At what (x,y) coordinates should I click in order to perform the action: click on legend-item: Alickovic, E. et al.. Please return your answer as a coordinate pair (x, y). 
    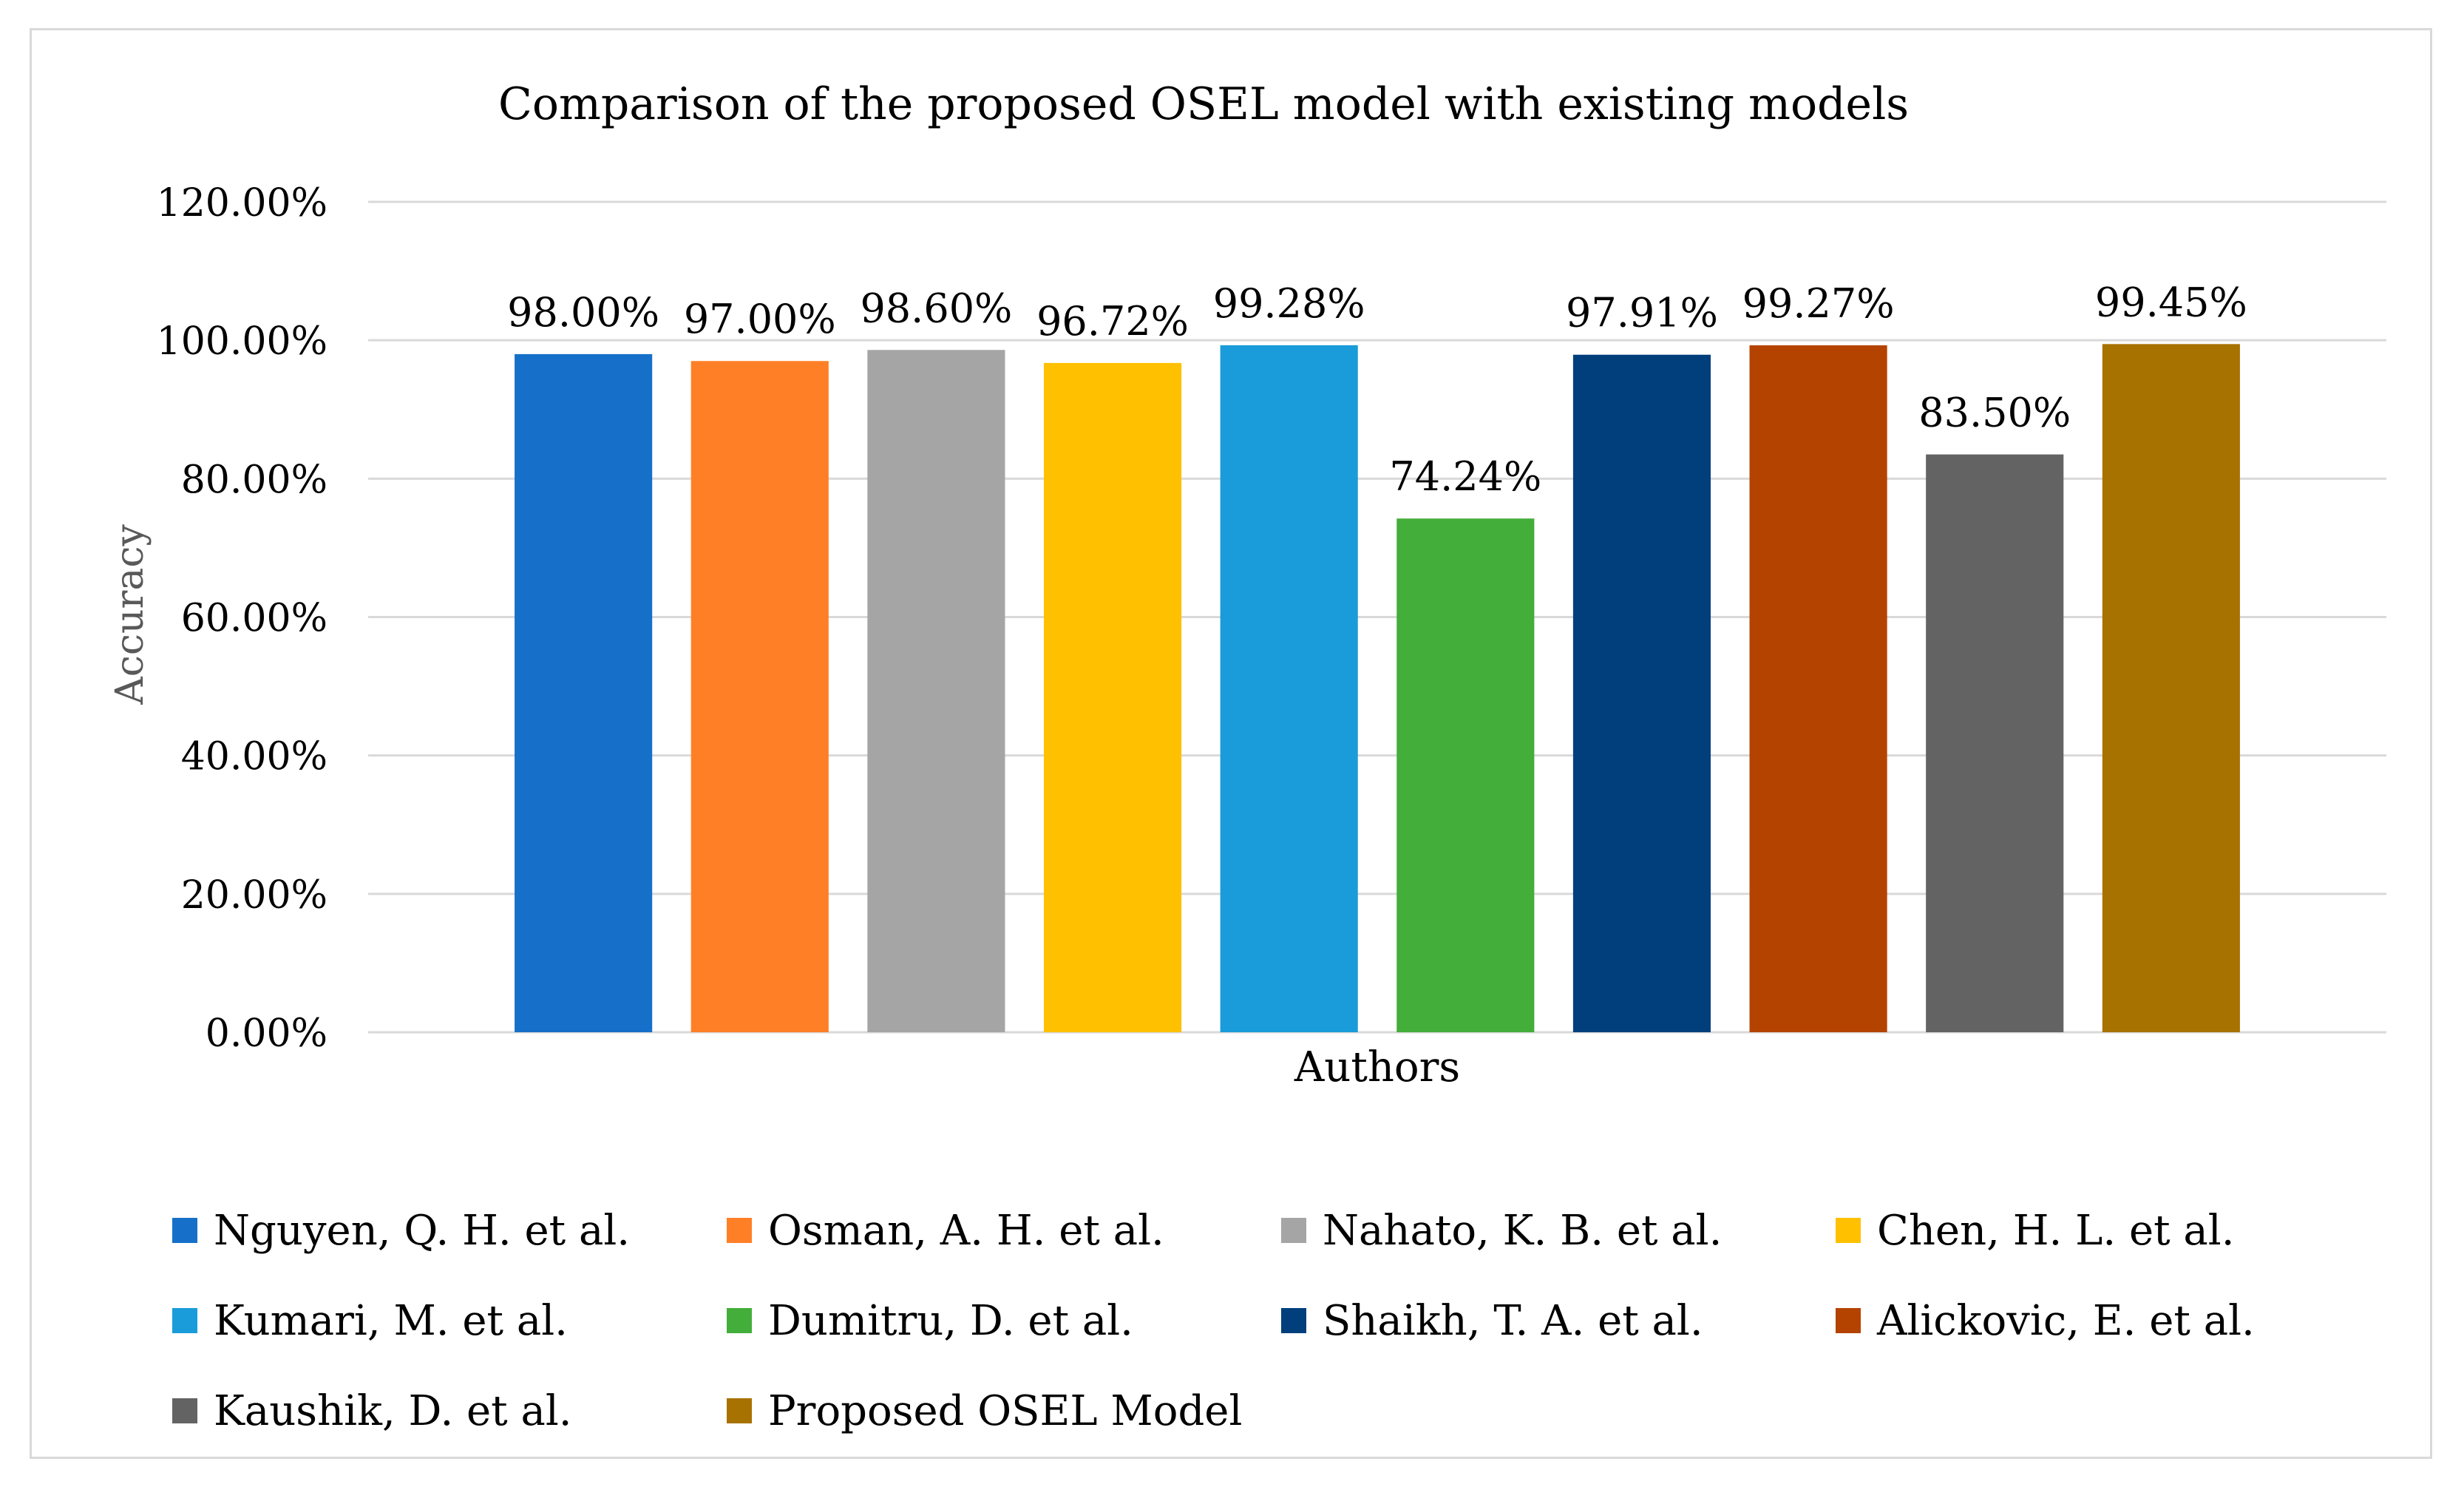
    Looking at the image, I should click on (2076, 1321).